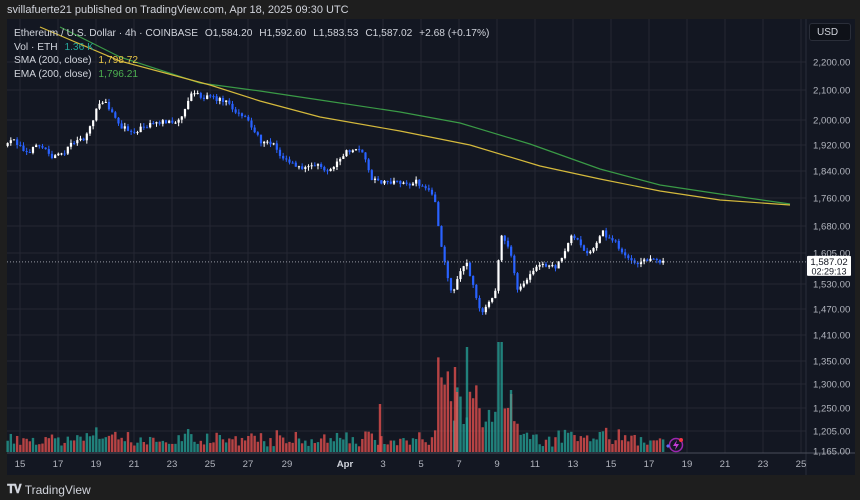 The height and width of the screenshot is (500, 860). What do you see at coordinates (336, 33) in the screenshot?
I see `low-value: L1,583.53` at bounding box center [336, 33].